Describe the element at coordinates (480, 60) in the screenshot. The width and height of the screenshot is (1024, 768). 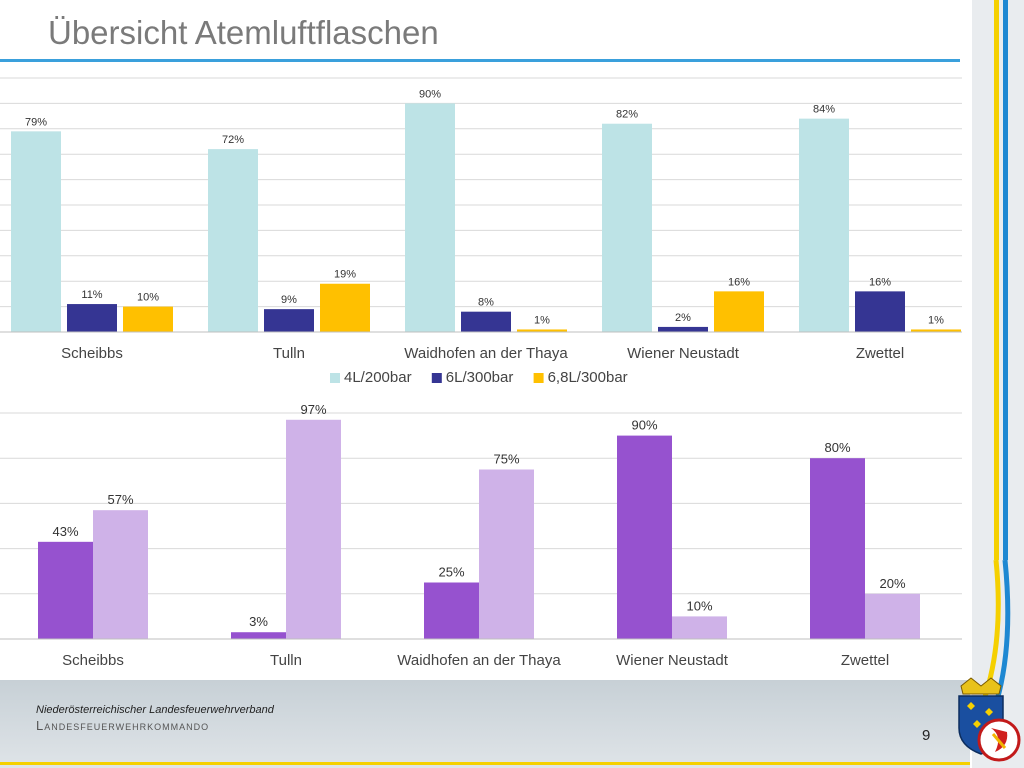
I see `title-rule` at that location.